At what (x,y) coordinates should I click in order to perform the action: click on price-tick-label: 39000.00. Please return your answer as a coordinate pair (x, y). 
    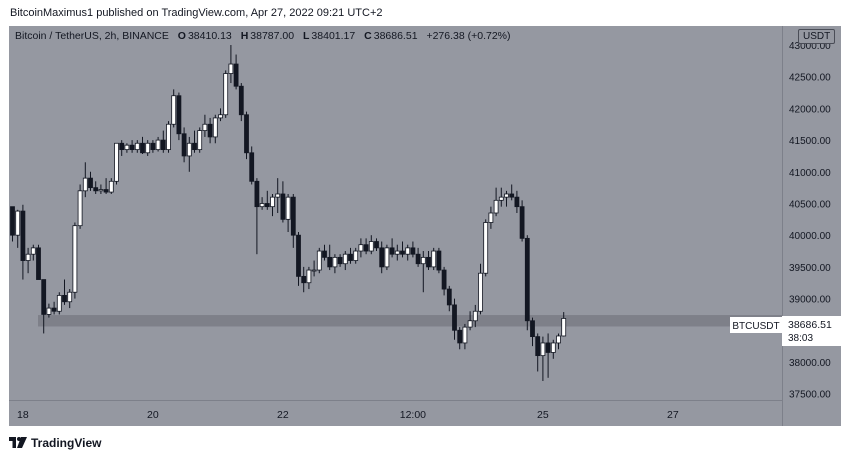
    Looking at the image, I should click on (810, 300).